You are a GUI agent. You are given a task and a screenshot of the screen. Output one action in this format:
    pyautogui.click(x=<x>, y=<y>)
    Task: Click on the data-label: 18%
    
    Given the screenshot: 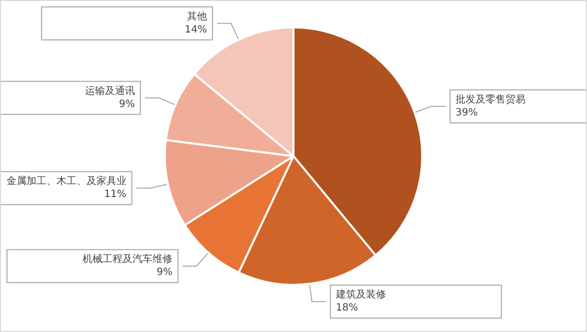 What is the action you would take?
    pyautogui.click(x=347, y=308)
    